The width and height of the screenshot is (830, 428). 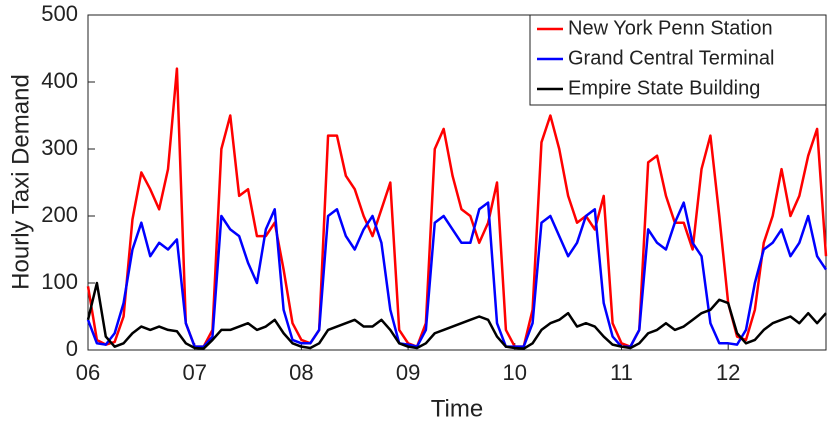 I want to click on legend-label: Empire State Building, so click(x=664, y=88).